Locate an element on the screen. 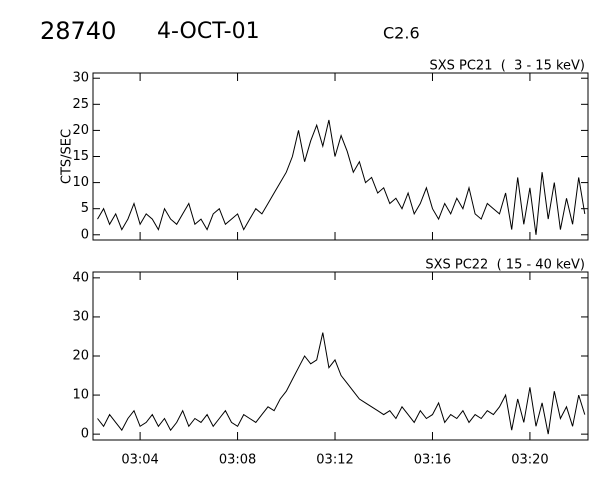 The width and height of the screenshot is (600, 480). flare-class: C2.6 is located at coordinates (401, 33).